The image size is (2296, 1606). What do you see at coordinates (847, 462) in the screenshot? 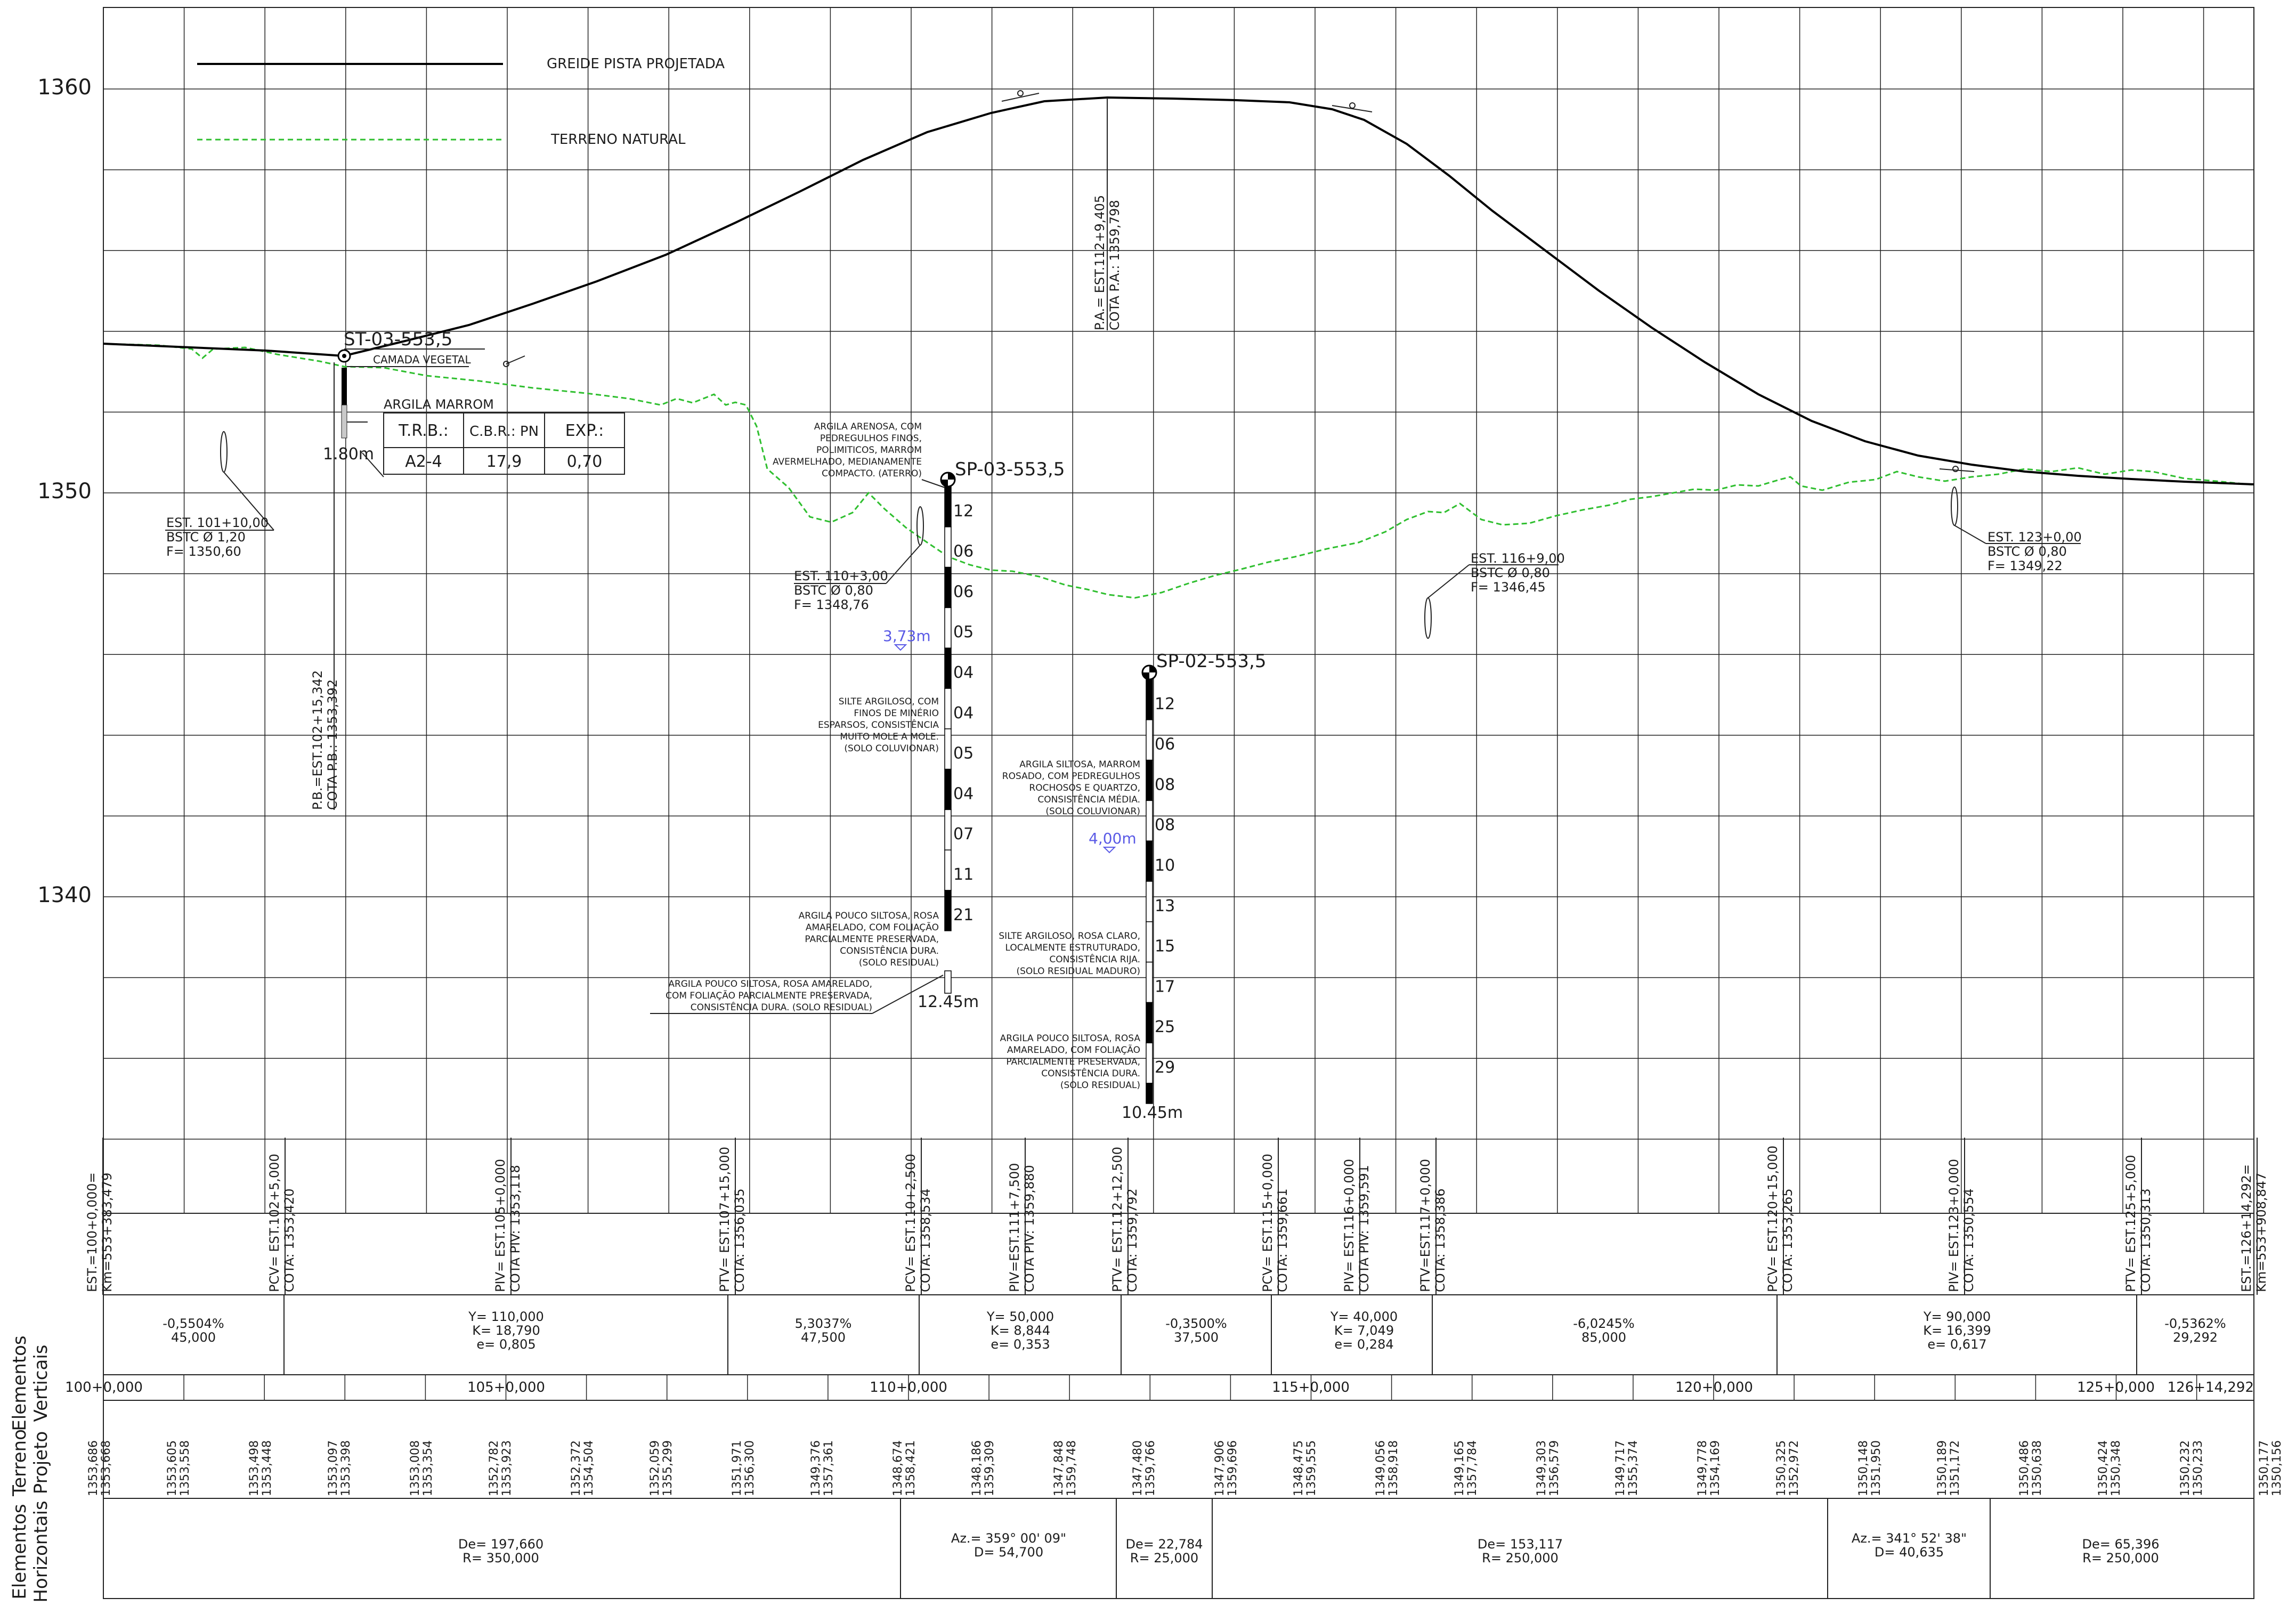
I see `soil-layer-line: AVERMELHADO, MEDIANAMENTE` at bounding box center [847, 462].